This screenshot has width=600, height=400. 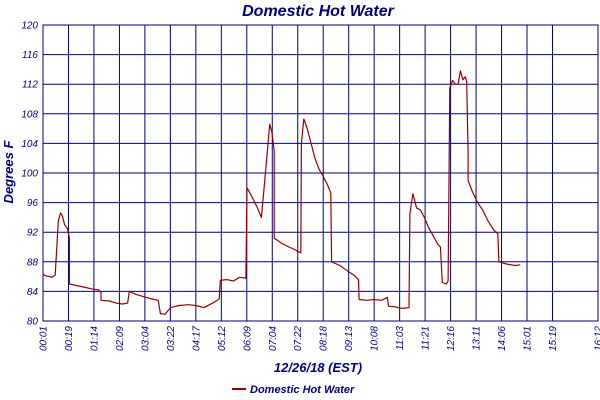 What do you see at coordinates (222, 338) in the screenshot?
I see `x-tick-label: 05:12` at bounding box center [222, 338].